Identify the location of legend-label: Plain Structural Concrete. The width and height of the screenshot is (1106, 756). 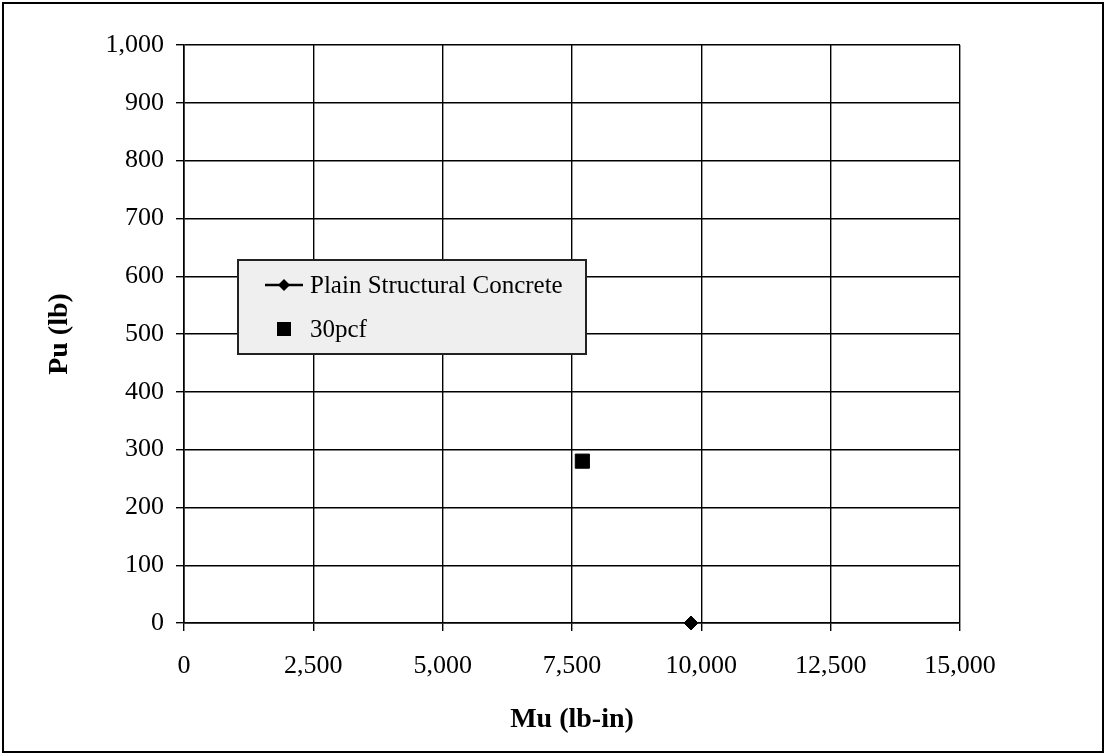
(436, 285).